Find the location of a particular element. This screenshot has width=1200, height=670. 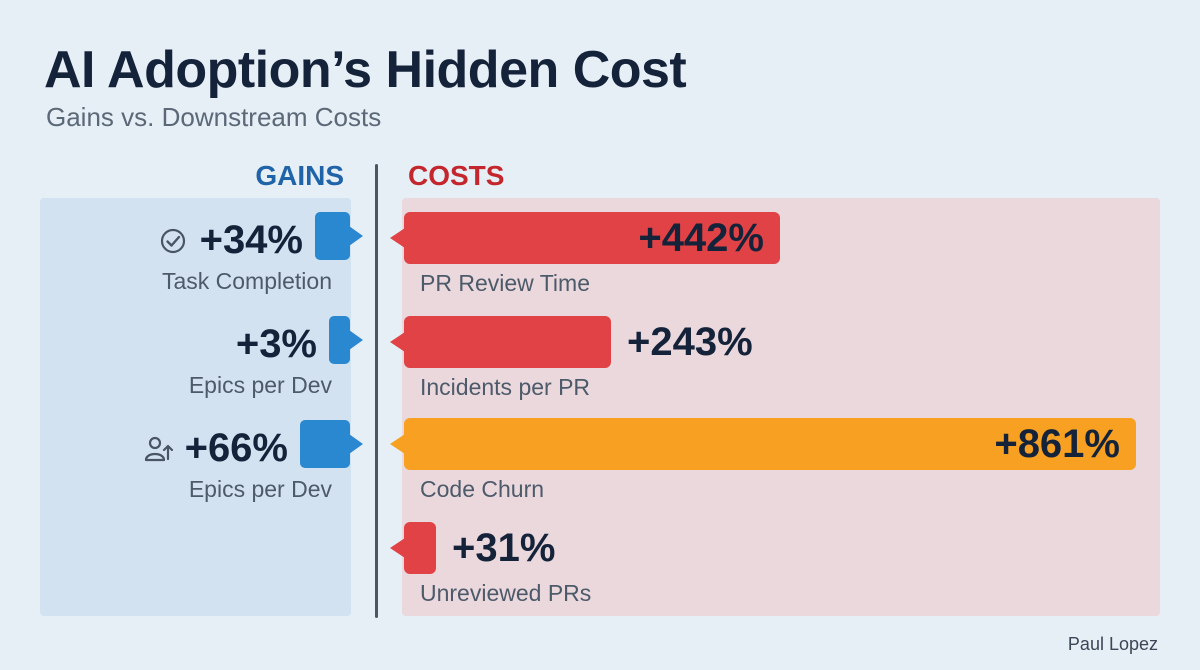

cost-row: +243% Incidents per PR is located at coordinates (775, 363).